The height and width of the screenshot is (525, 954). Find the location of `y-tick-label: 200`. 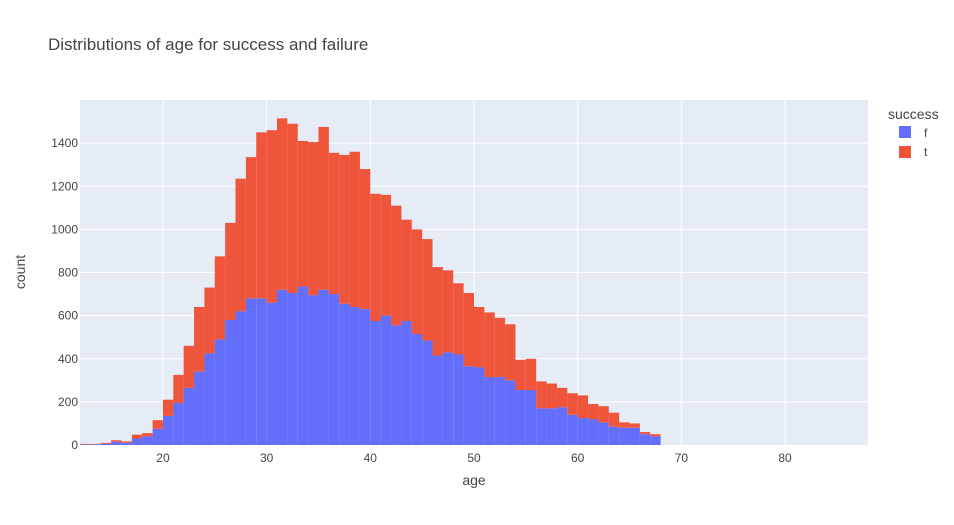

y-tick-label: 200 is located at coordinates (68, 402).